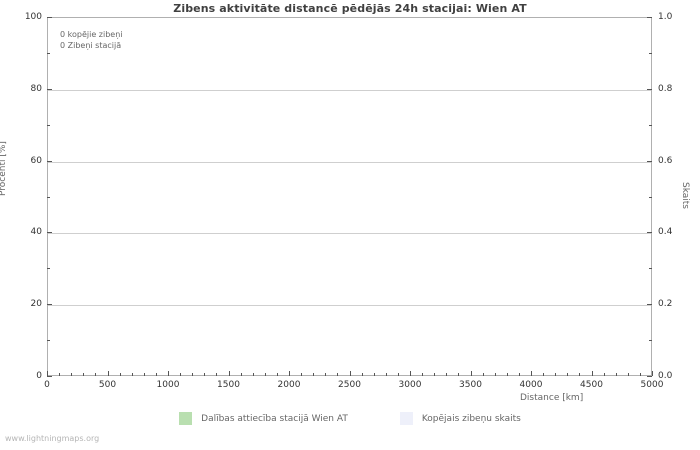 The height and width of the screenshot is (450, 700). I want to click on legend-label: Dalības attiecība stacijā Wien AT, so click(274, 418).